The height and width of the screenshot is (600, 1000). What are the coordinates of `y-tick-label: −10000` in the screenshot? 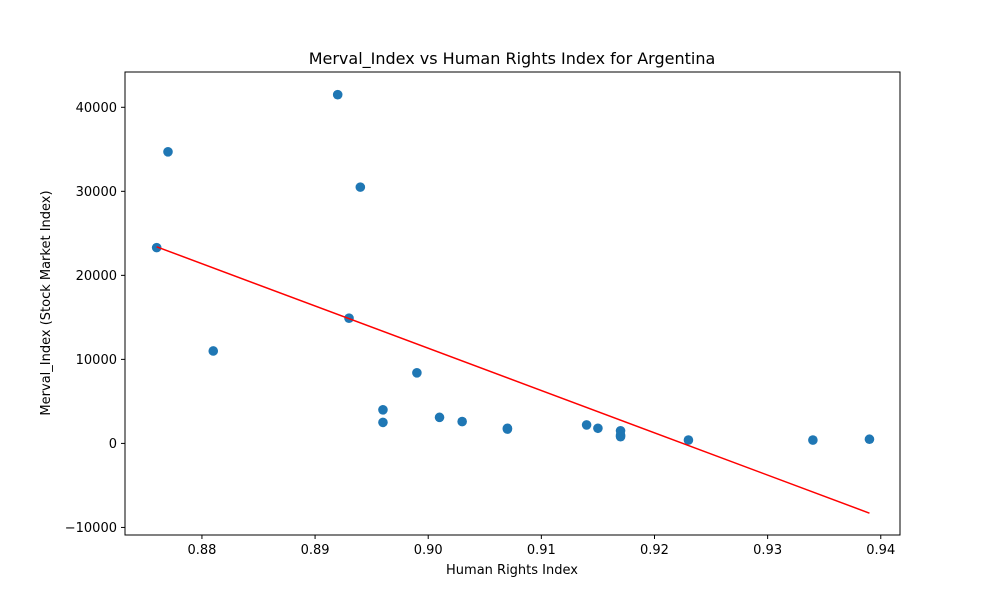 It's located at (91, 528).